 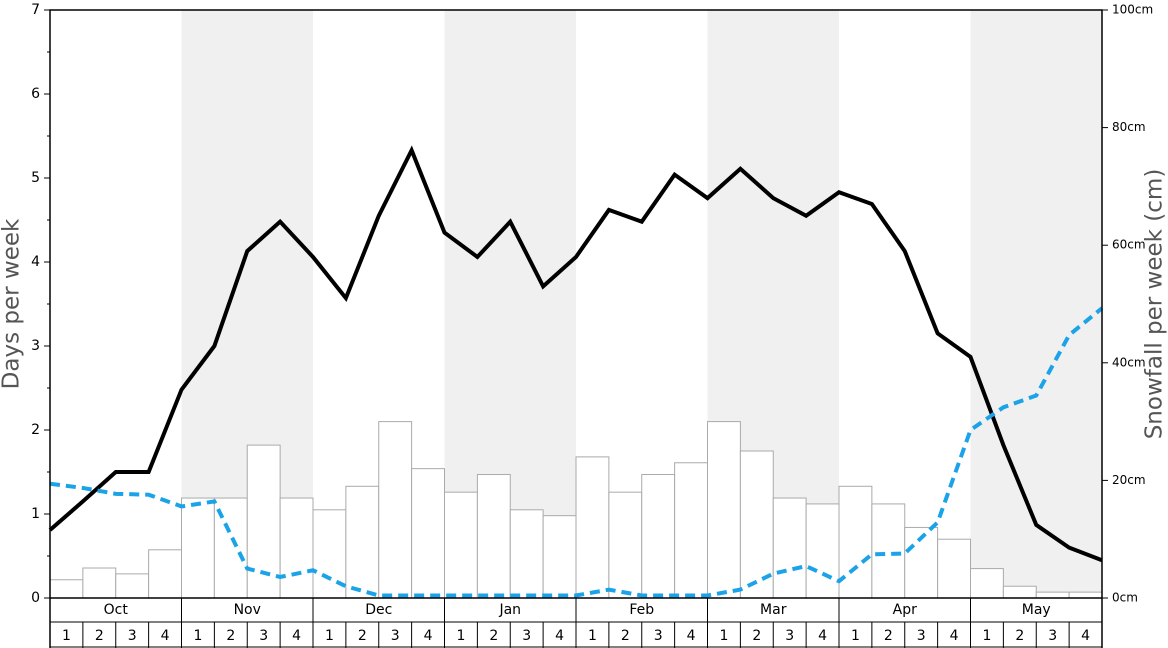 What do you see at coordinates (1155, 304) in the screenshot?
I see `y2-axis-title: Snowfall per week (cm)` at bounding box center [1155, 304].